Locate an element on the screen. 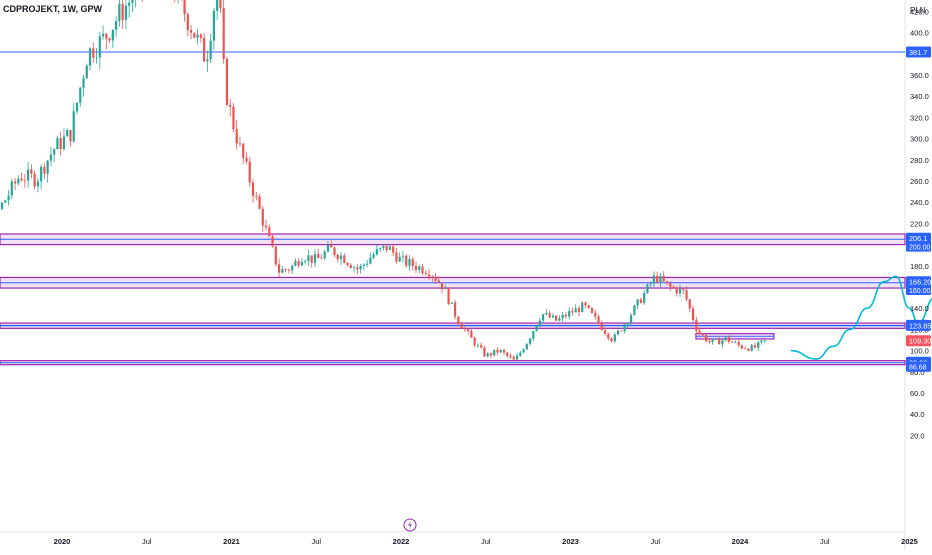 The image size is (932, 555). x-tick-11: 2025 is located at coordinates (909, 541).